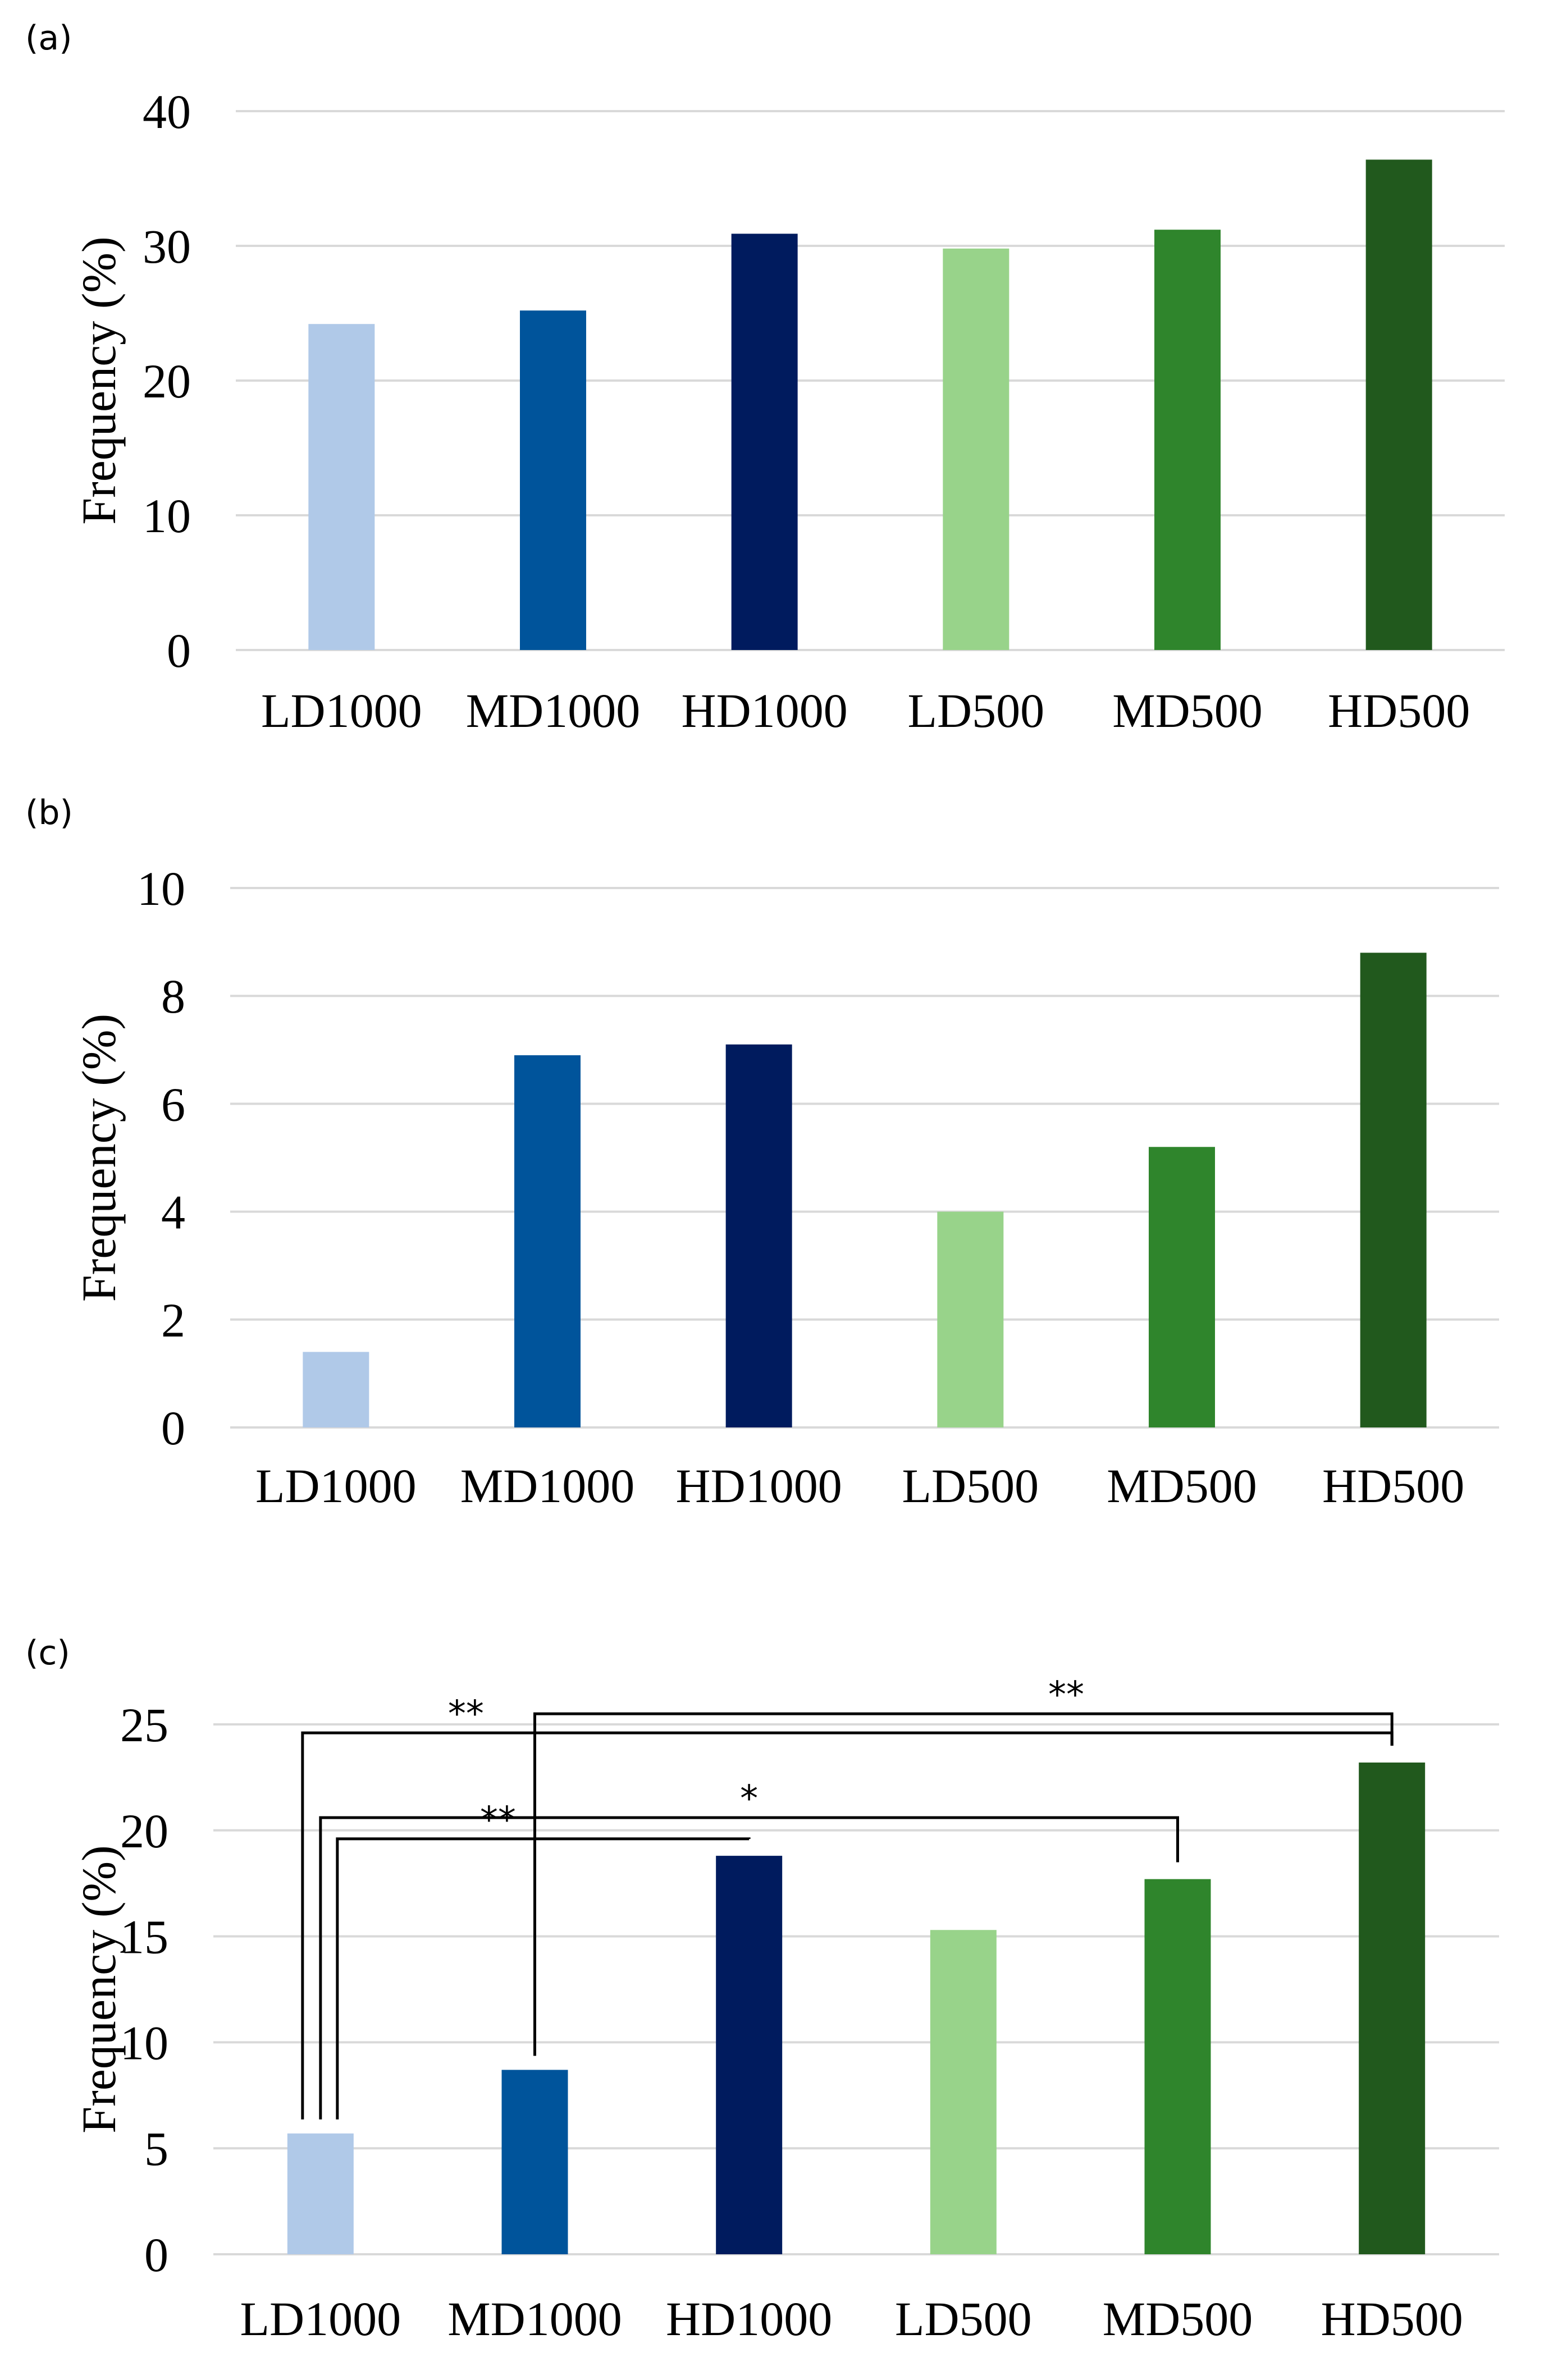 The height and width of the screenshot is (2380, 1544). I want to click on y-tick-label: 2, so click(173, 1320).